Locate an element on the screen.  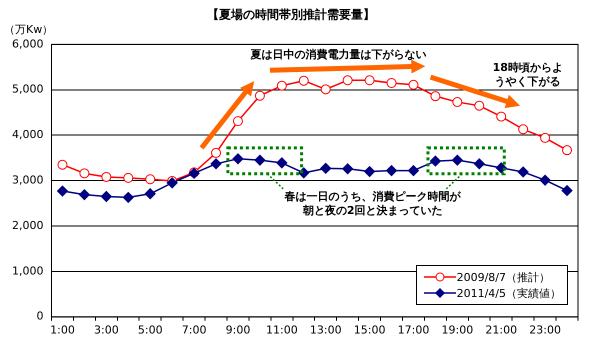
annotation: 春は一日のうち、消費ピーク時間が朝と夜の2回と決まっていた is located at coordinates (373, 204).